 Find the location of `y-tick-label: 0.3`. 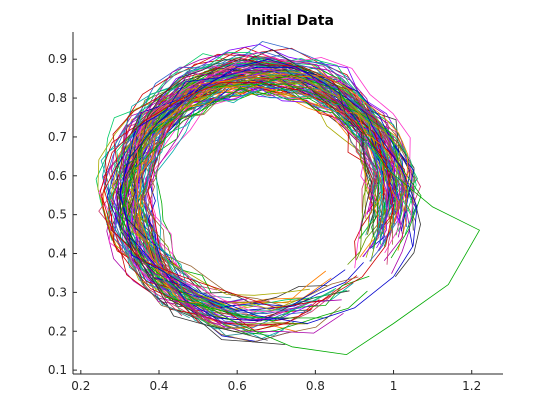

y-tick-label: 0.3 is located at coordinates (57, 292).